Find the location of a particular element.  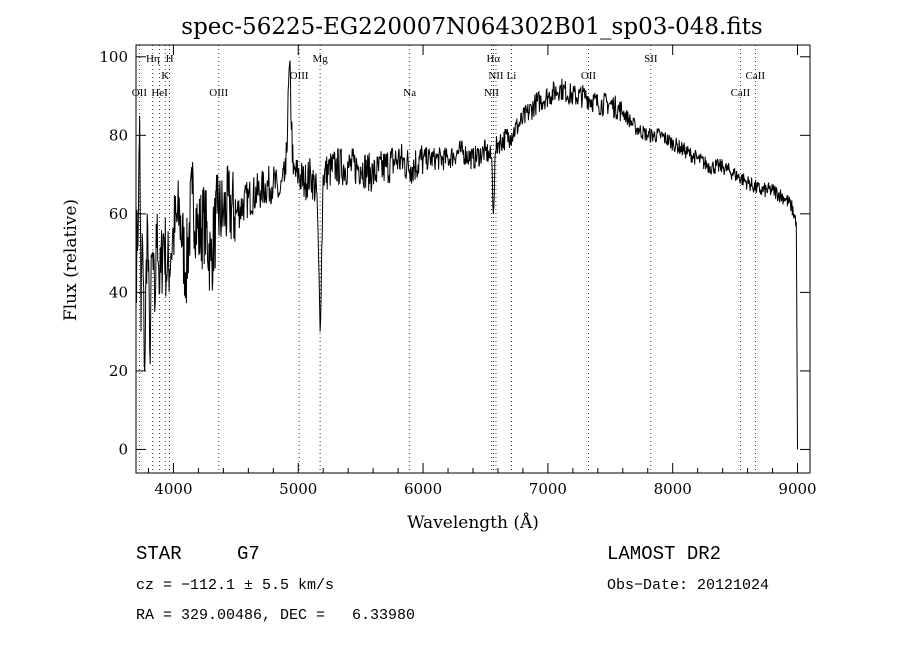

x-tick-label: 4000 is located at coordinates (173, 489).